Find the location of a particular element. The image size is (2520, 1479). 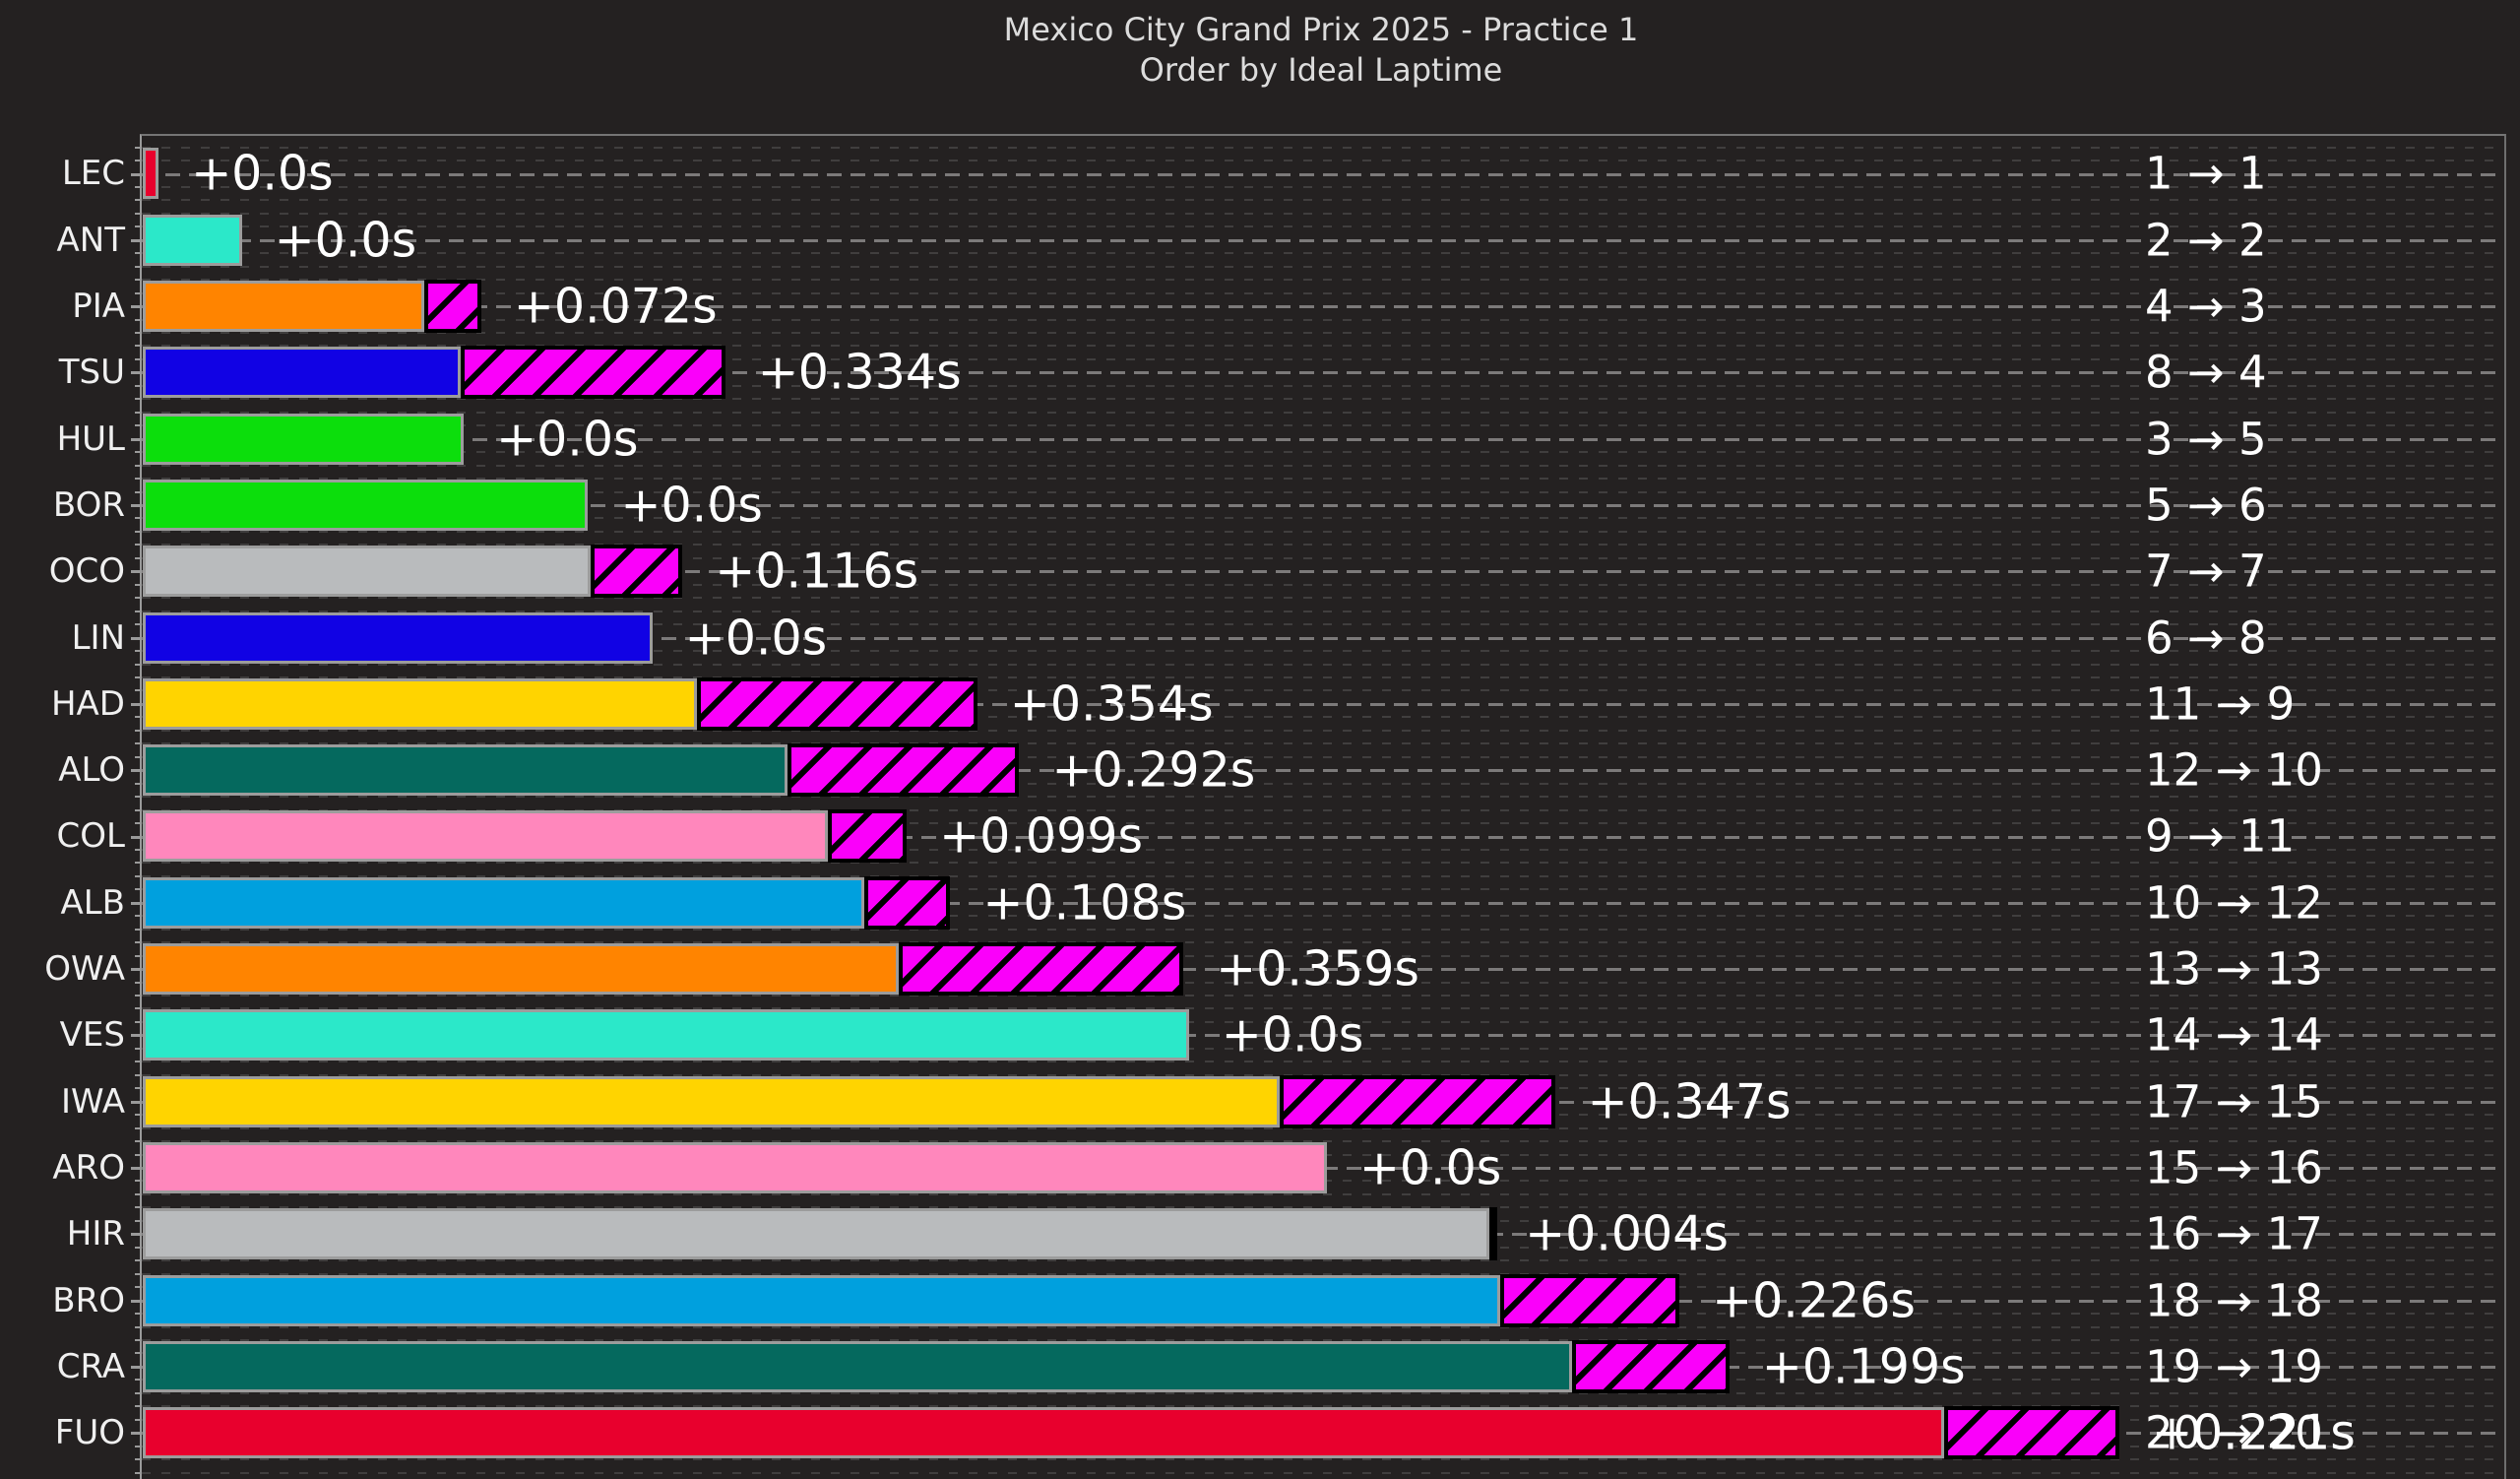

driver-row-VES: VES +0.0s 14 → 14 is located at coordinates (1282, 1035).